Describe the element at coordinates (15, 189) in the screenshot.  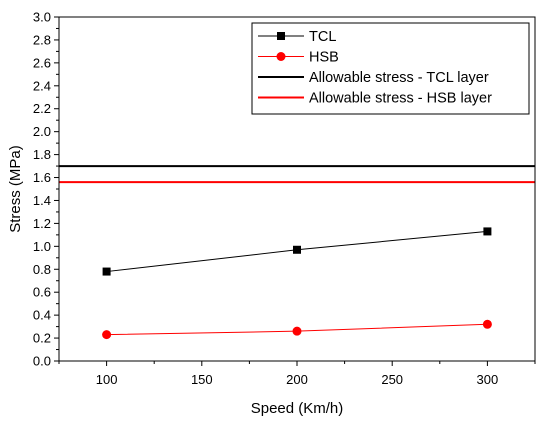
I see `y-axis-label: Stress (MPa)` at that location.